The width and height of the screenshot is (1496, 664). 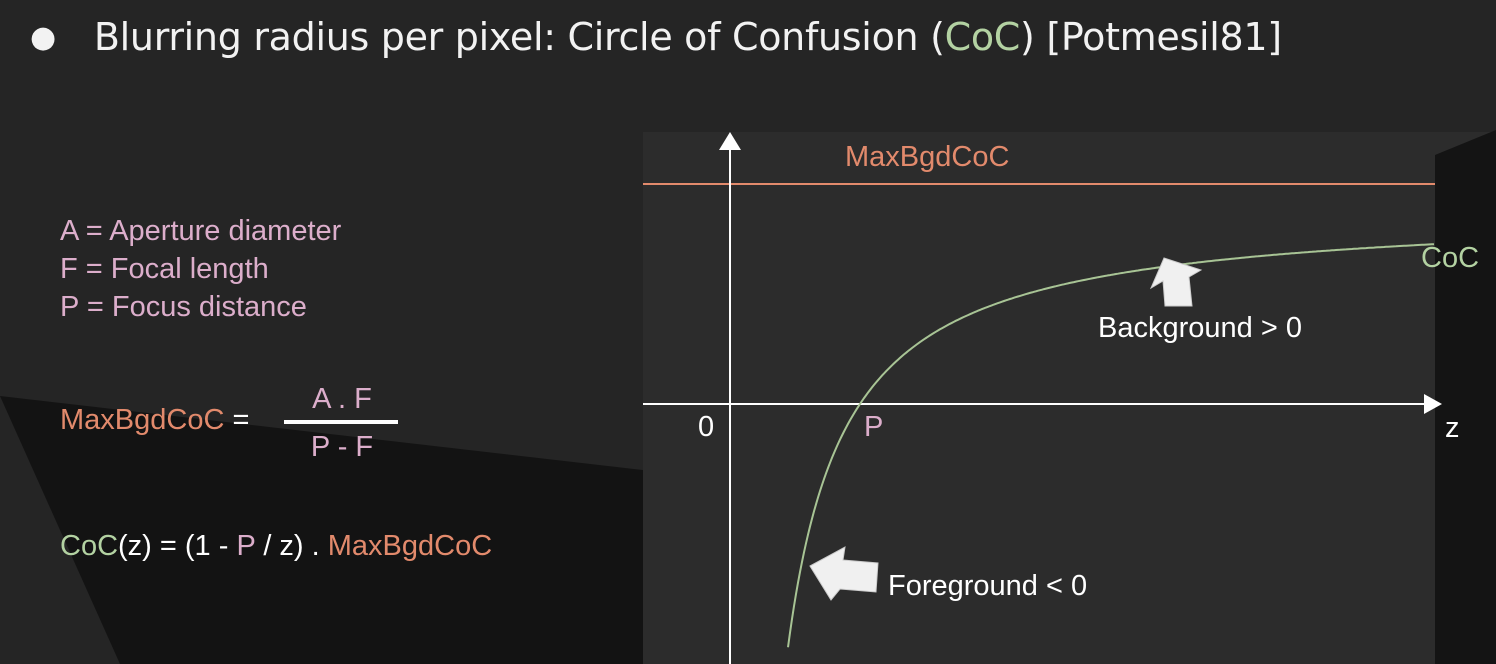 I want to click on fraction: A . F P - F, so click(x=342, y=423).